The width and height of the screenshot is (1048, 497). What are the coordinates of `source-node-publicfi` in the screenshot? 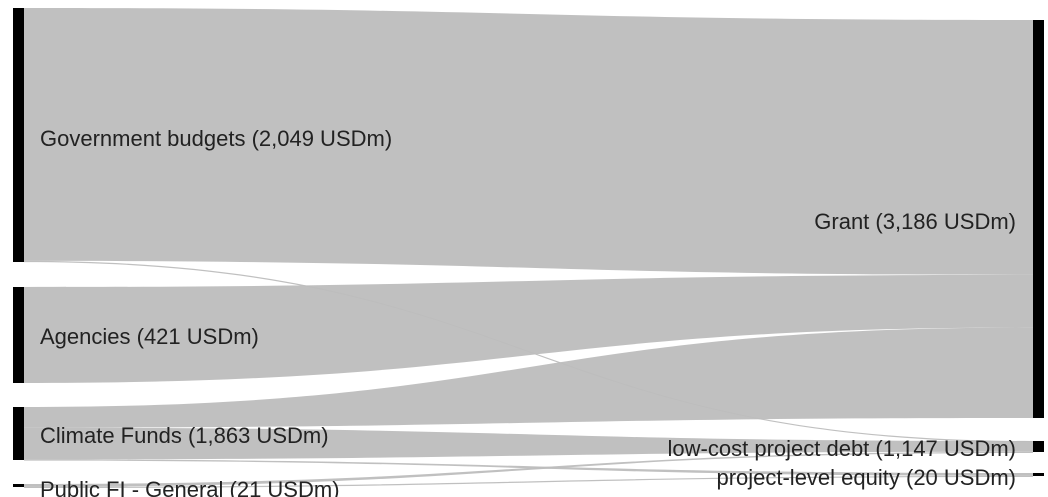 It's located at (18, 485).